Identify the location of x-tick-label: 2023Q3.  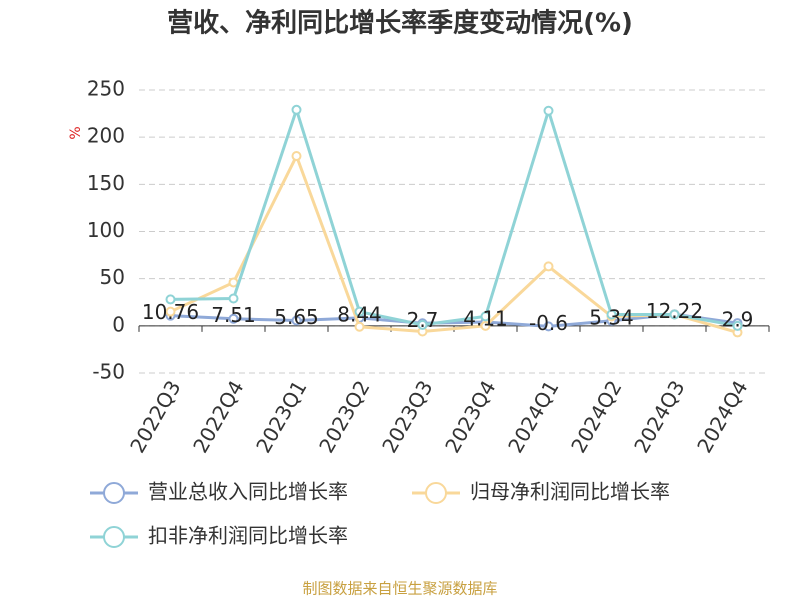
(407, 416).